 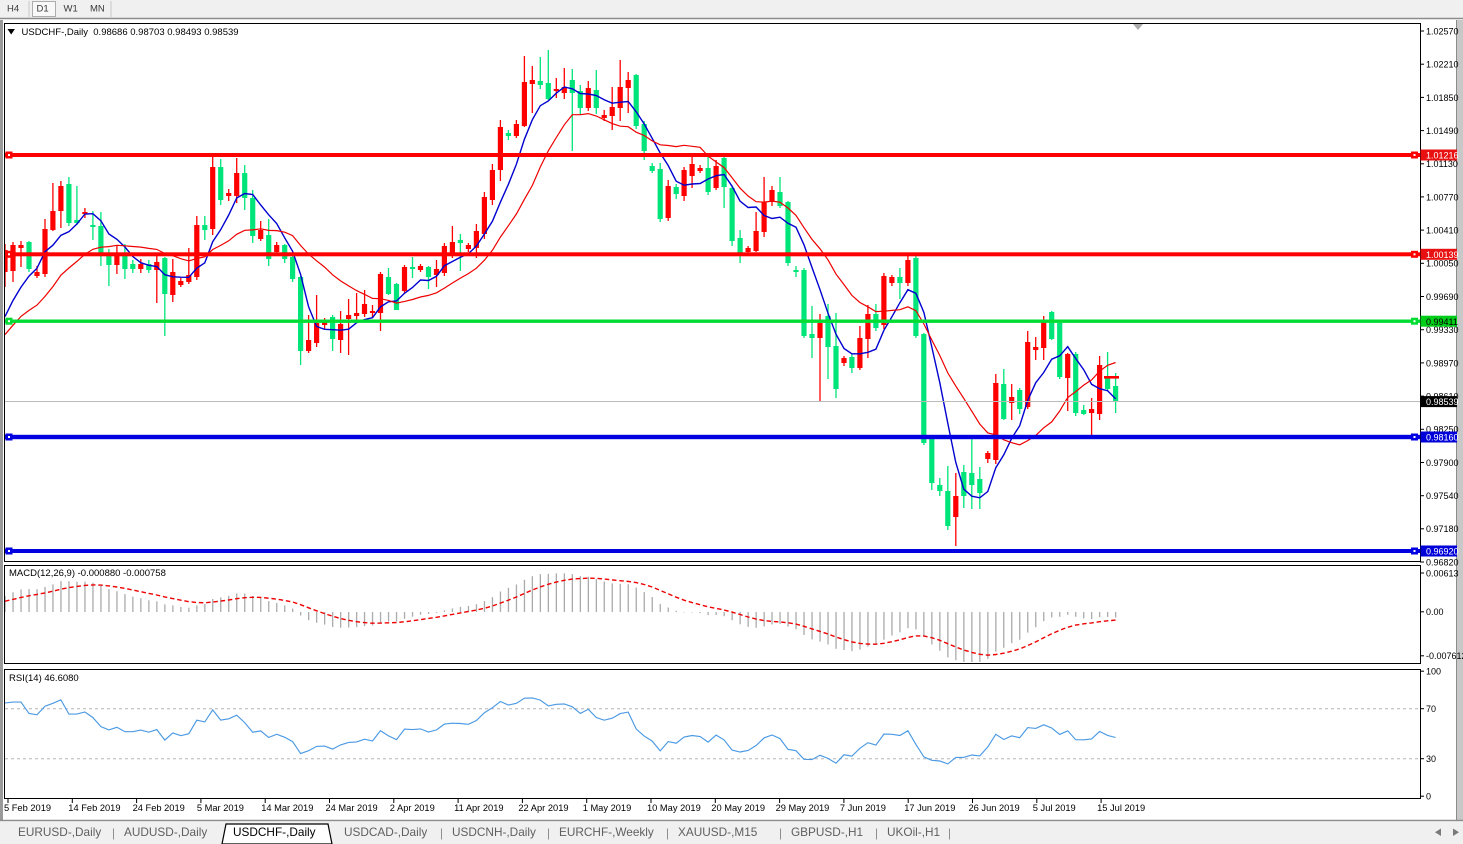 I want to click on svg-text: 1 May 2019, so click(x=607, y=808).